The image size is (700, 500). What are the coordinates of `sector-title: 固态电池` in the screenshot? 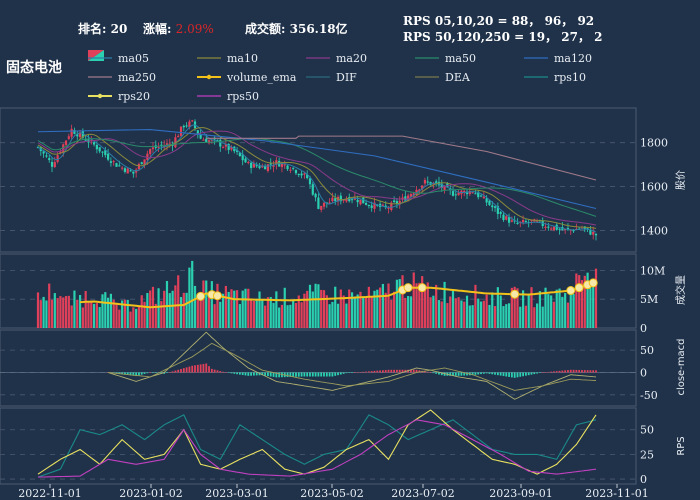 It's located at (34, 68).